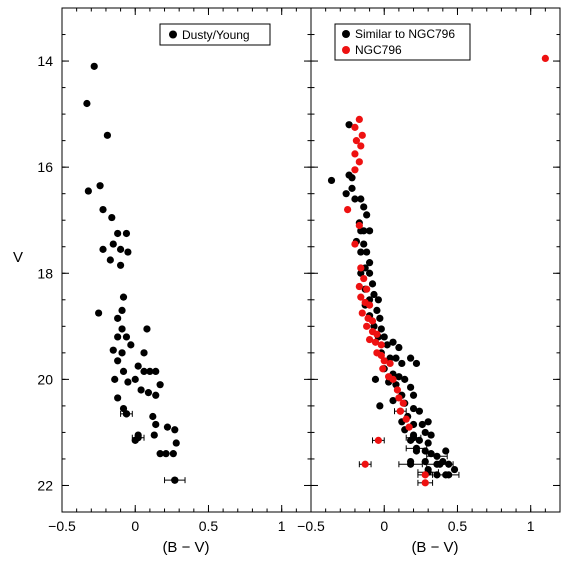 Image resolution: width=570 pixels, height=570 pixels. I want to click on x-tick-label: 0, so click(135, 526).